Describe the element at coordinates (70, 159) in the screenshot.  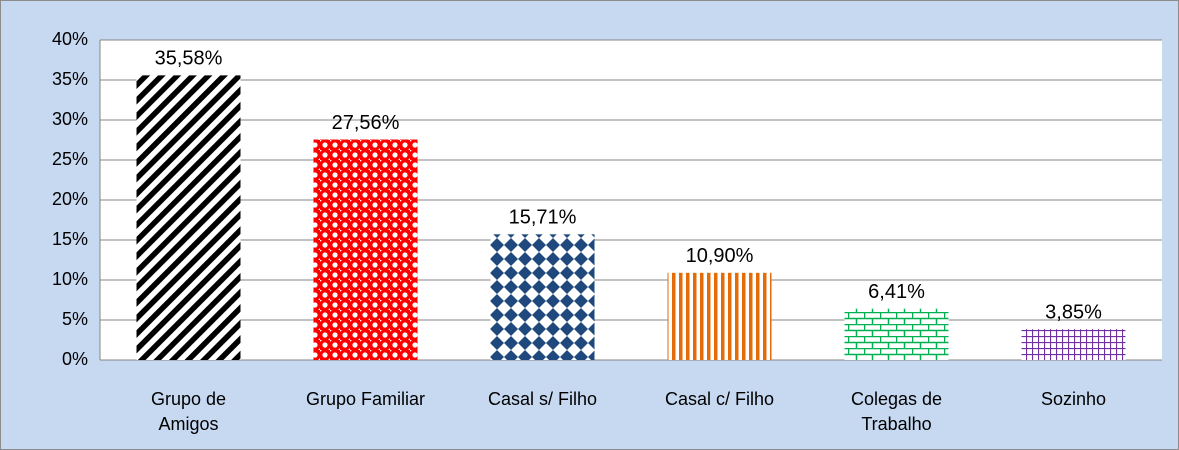
I see `y-tick-label: 25%` at that location.